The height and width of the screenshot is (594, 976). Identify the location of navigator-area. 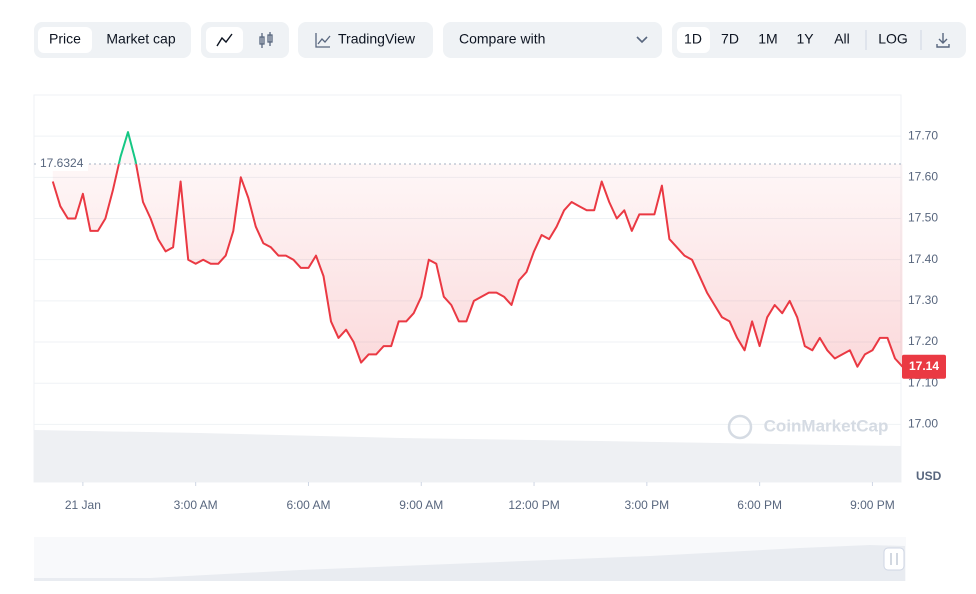
(469, 563).